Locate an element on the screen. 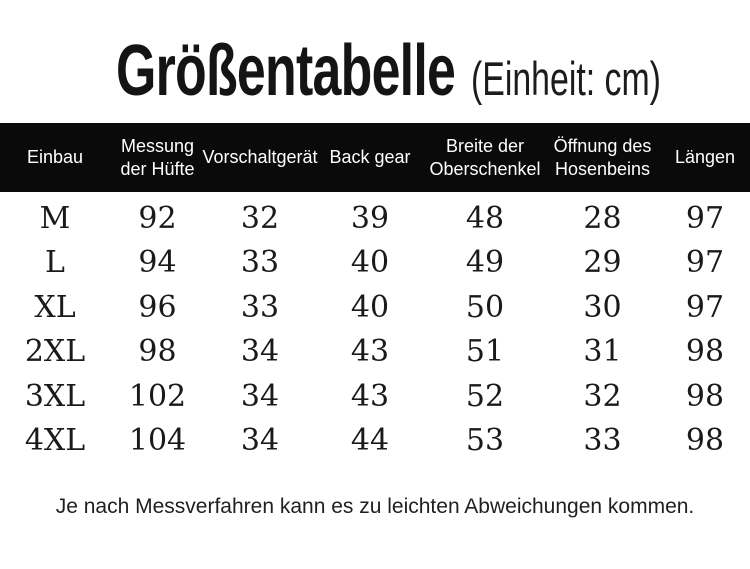 The image size is (750, 569). value-cell-leg-opening: 32 is located at coordinates (602, 396).